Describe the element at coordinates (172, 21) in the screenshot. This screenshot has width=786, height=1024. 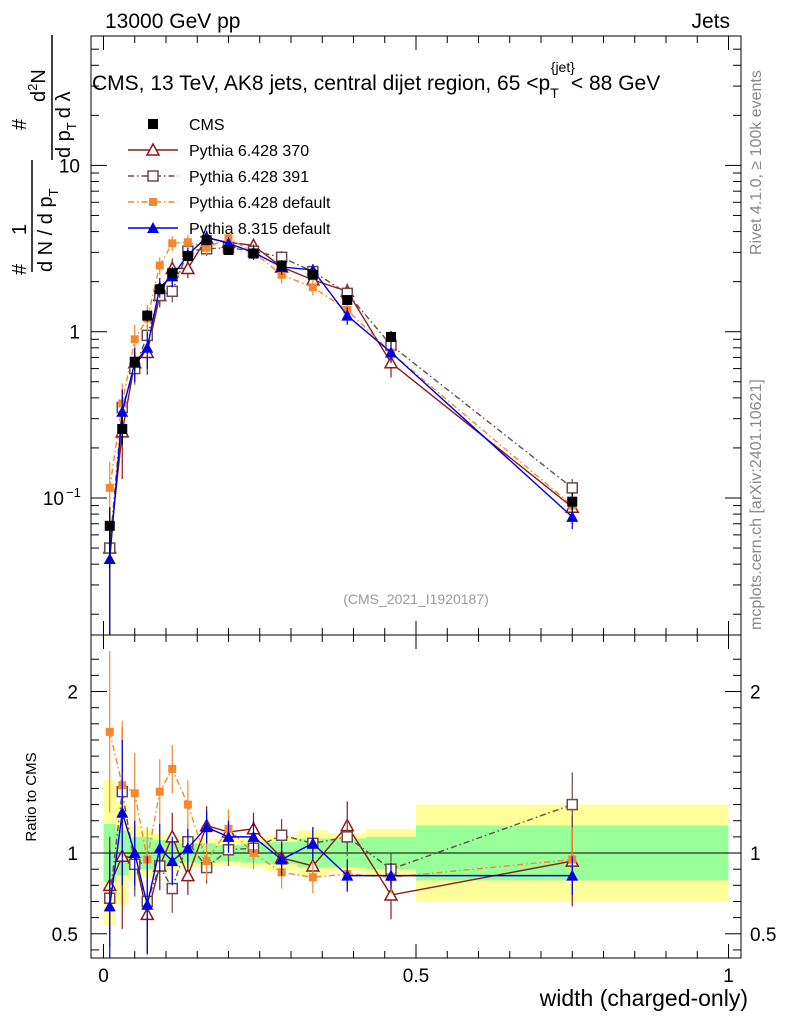
I see `header-left: 13000 GeV pp` at that location.